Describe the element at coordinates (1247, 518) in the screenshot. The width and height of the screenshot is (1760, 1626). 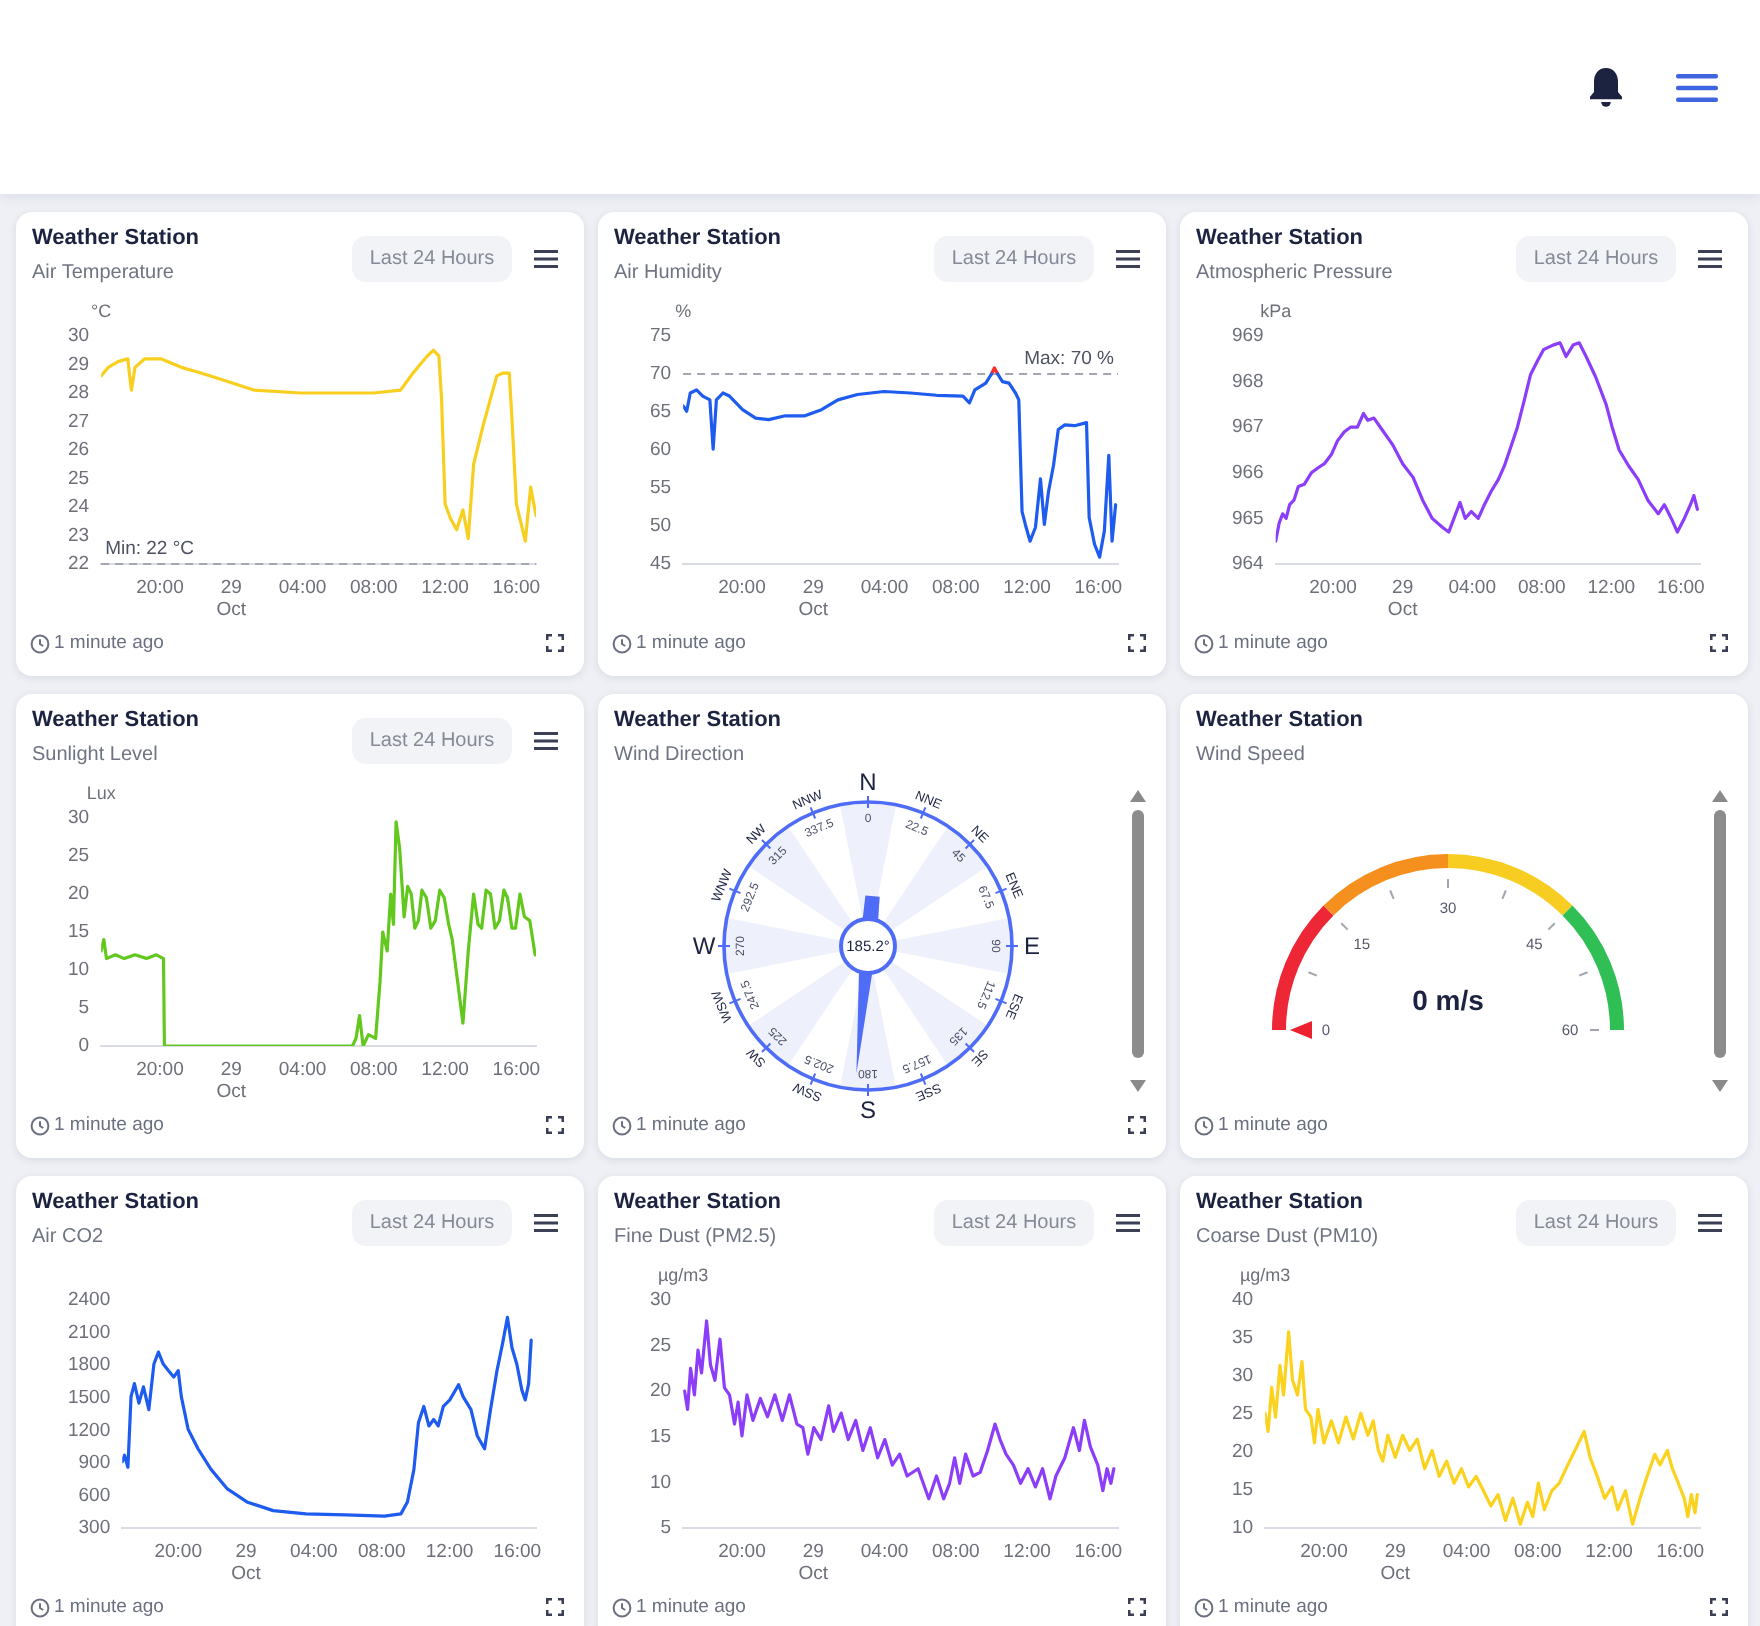
I see `y-tick-label: 965` at that location.